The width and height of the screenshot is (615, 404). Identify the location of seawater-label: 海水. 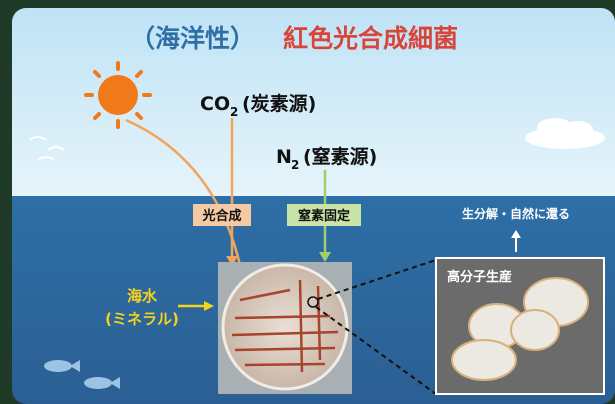
(142, 296).